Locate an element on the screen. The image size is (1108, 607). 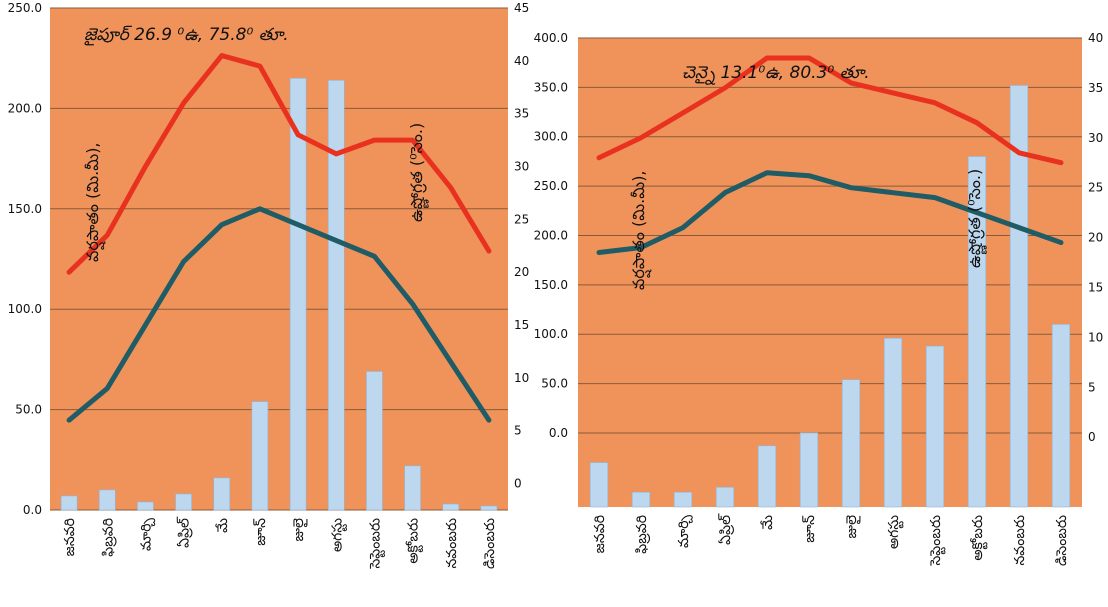
chart-title: చెన్నై 13.1⁰ఉ, 80.3⁰ తూ. is located at coordinates (776, 74).